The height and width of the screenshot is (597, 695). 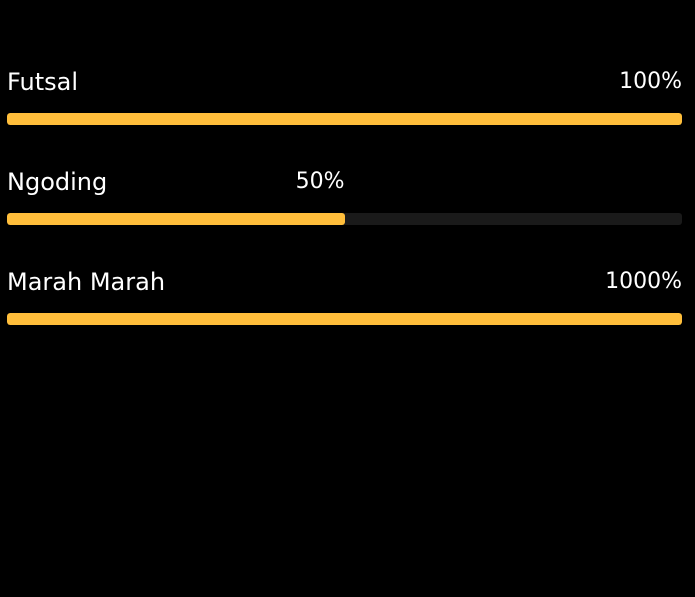 I want to click on skill-percent: 50%, so click(x=320, y=181).